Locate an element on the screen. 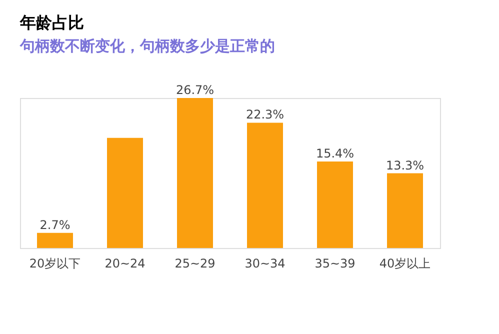 This screenshot has width=499, height=334. x-tick-label: 30~34 is located at coordinates (265, 263).